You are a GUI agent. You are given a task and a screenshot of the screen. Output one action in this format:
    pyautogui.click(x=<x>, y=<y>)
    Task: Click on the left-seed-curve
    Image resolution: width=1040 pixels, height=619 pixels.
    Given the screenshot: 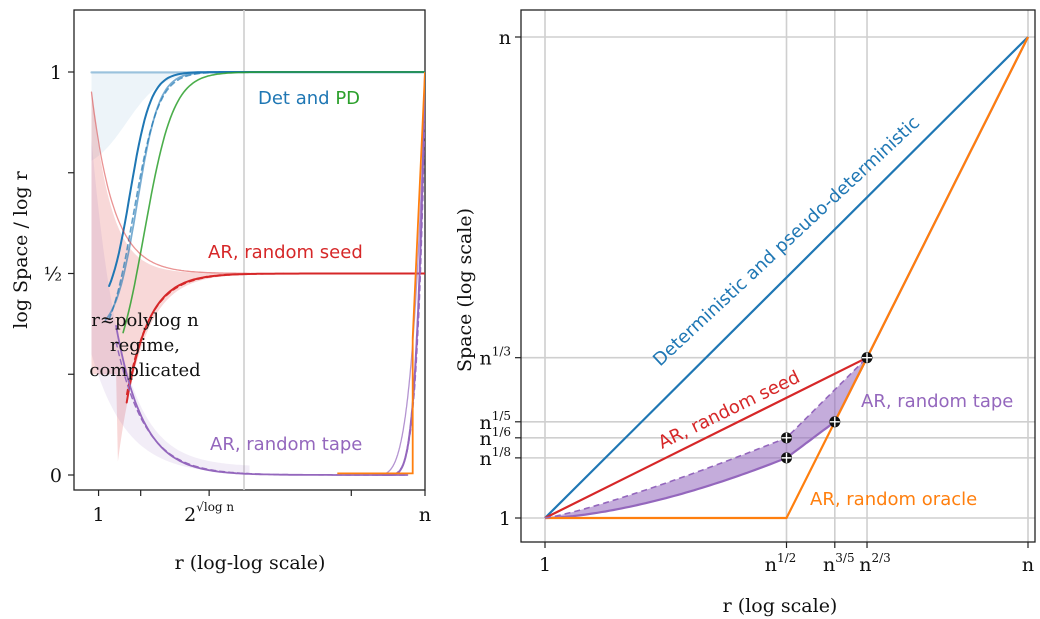 What is the action you would take?
    pyautogui.click(x=275, y=338)
    